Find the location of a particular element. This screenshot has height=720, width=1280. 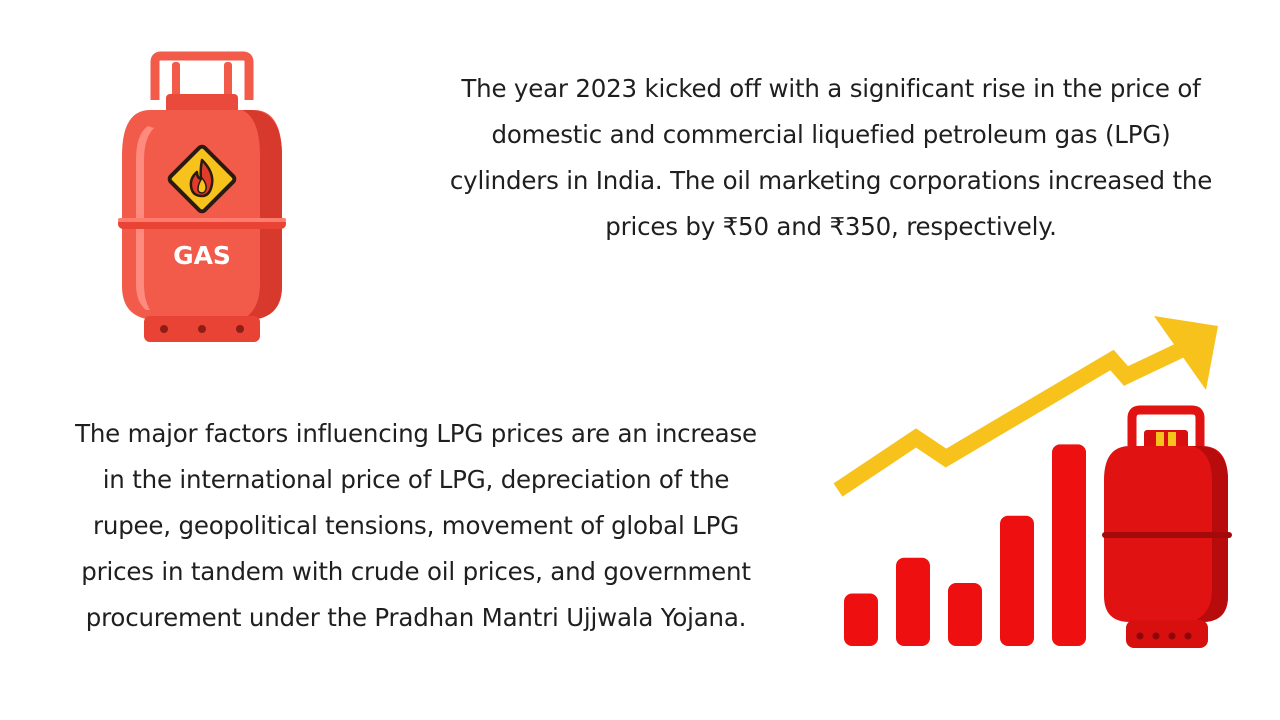

cylinder-handle is located at coordinates (202, 76).